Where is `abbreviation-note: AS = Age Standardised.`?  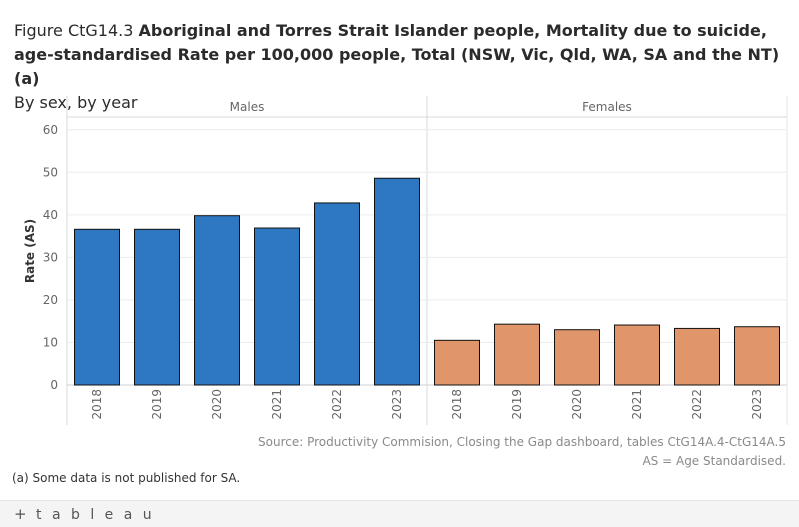 abbreviation-note: AS = Age Standardised. is located at coordinates (714, 461).